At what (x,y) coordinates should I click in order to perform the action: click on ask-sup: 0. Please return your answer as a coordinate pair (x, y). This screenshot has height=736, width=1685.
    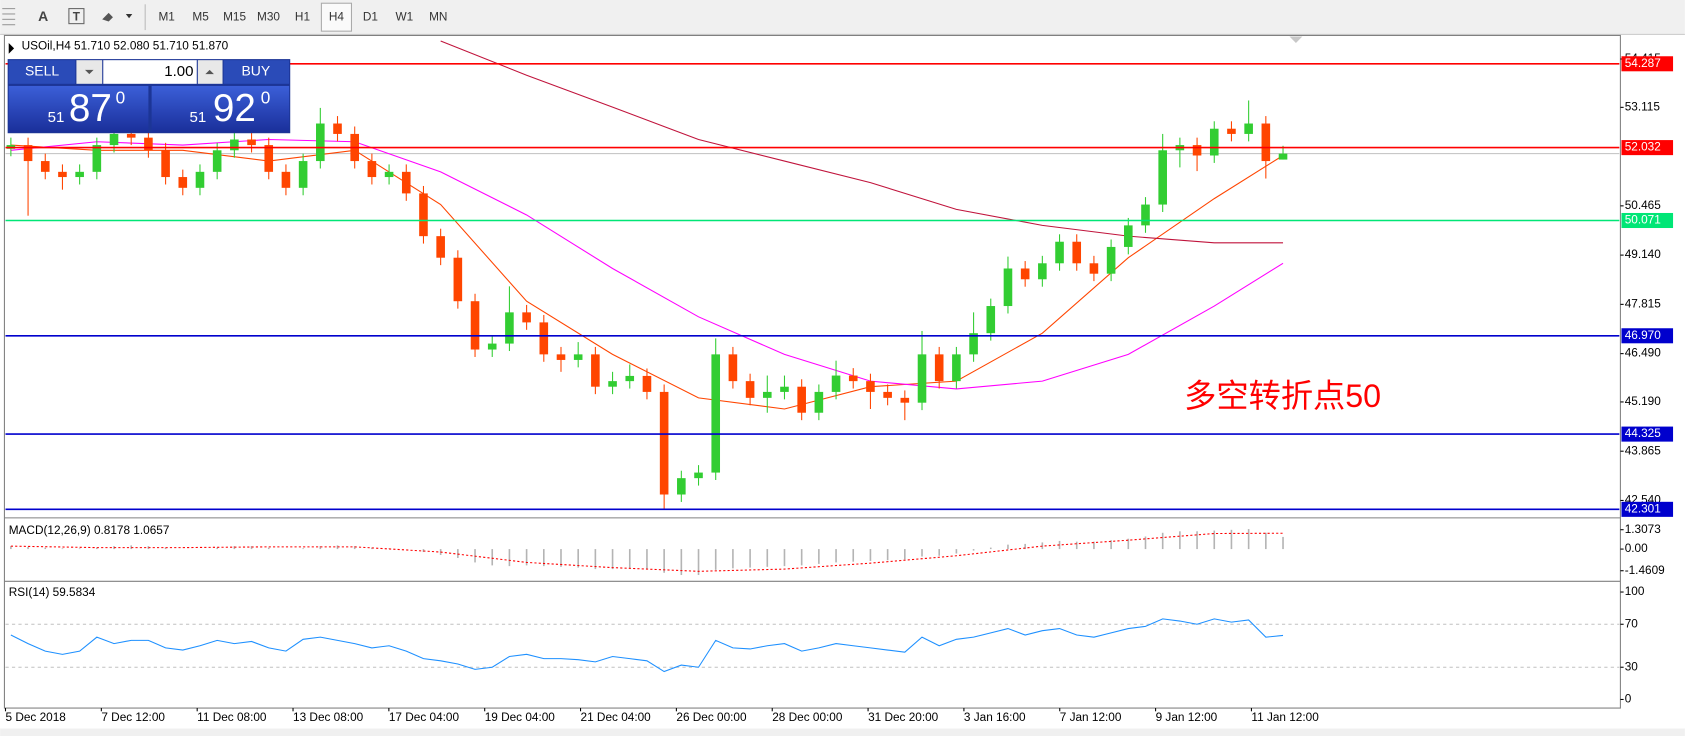
    Looking at the image, I should click on (266, 97).